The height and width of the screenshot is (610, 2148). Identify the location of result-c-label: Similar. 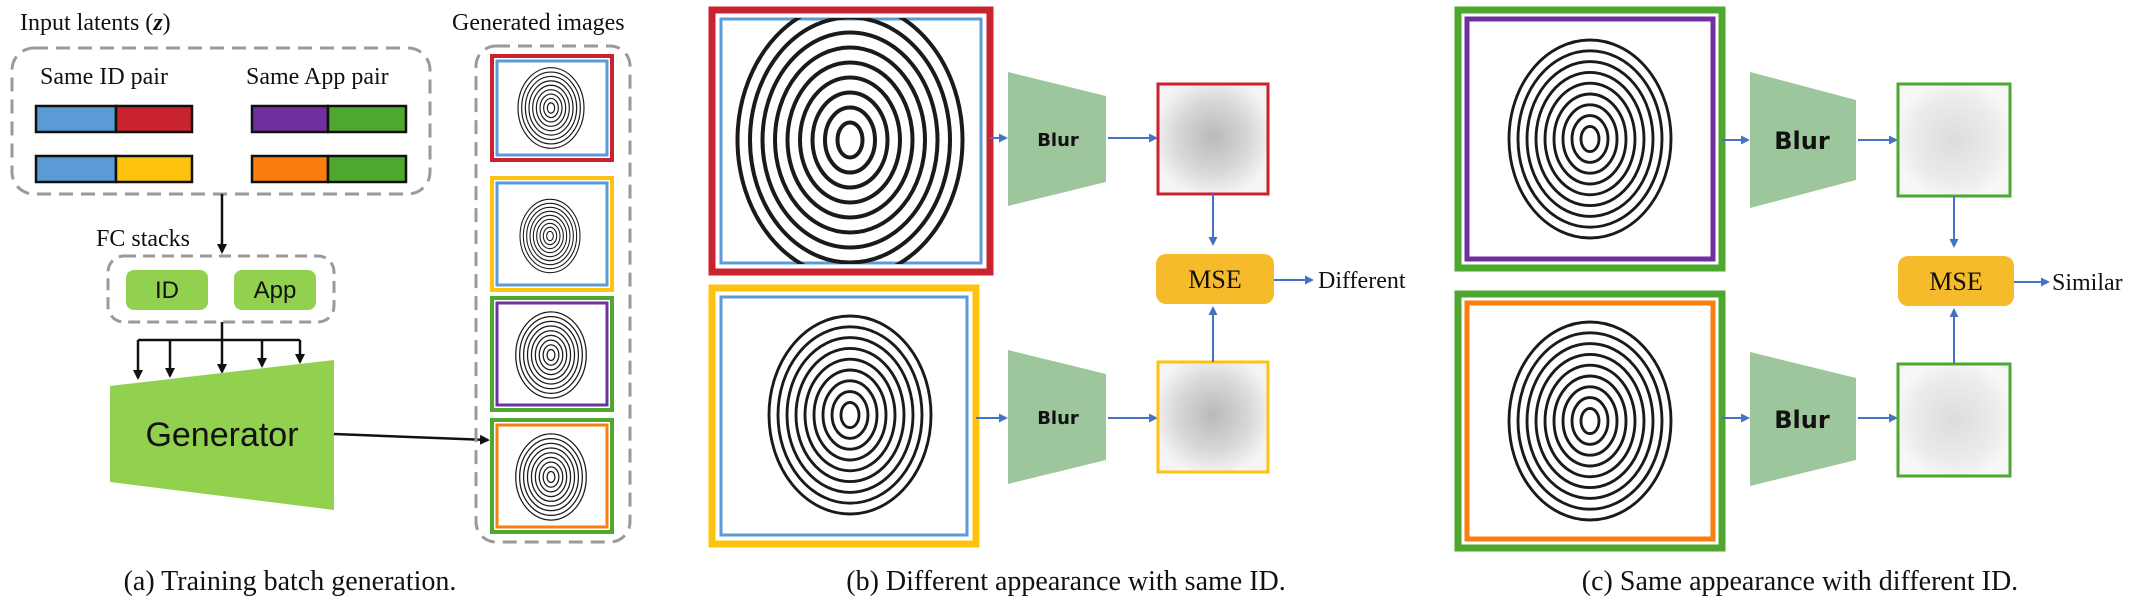
(2087, 283).